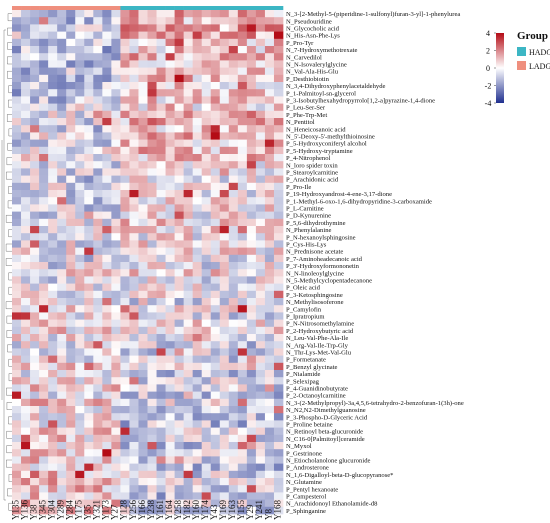 Image resolution: width=550 pixels, height=523 pixels. I want to click on row-label: N_Glycocholic acid, so click(313, 29).